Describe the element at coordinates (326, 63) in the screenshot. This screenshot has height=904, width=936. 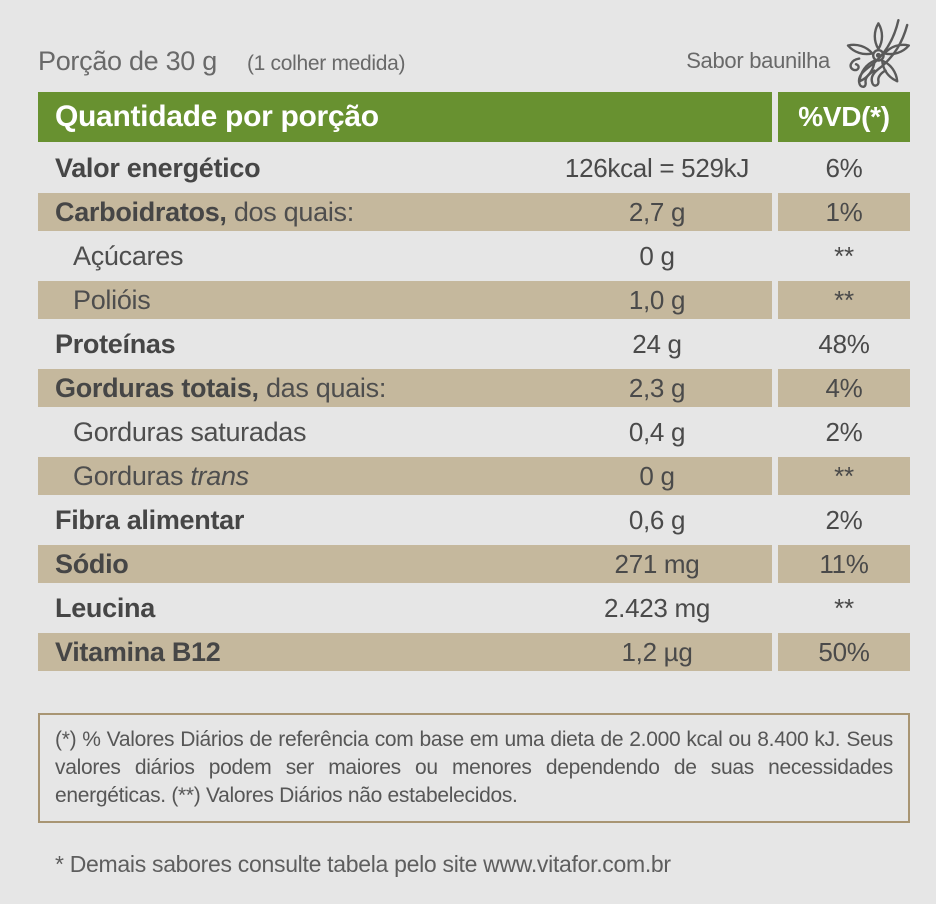
I see `serving-measure-note: (1 colher medida)` at that location.